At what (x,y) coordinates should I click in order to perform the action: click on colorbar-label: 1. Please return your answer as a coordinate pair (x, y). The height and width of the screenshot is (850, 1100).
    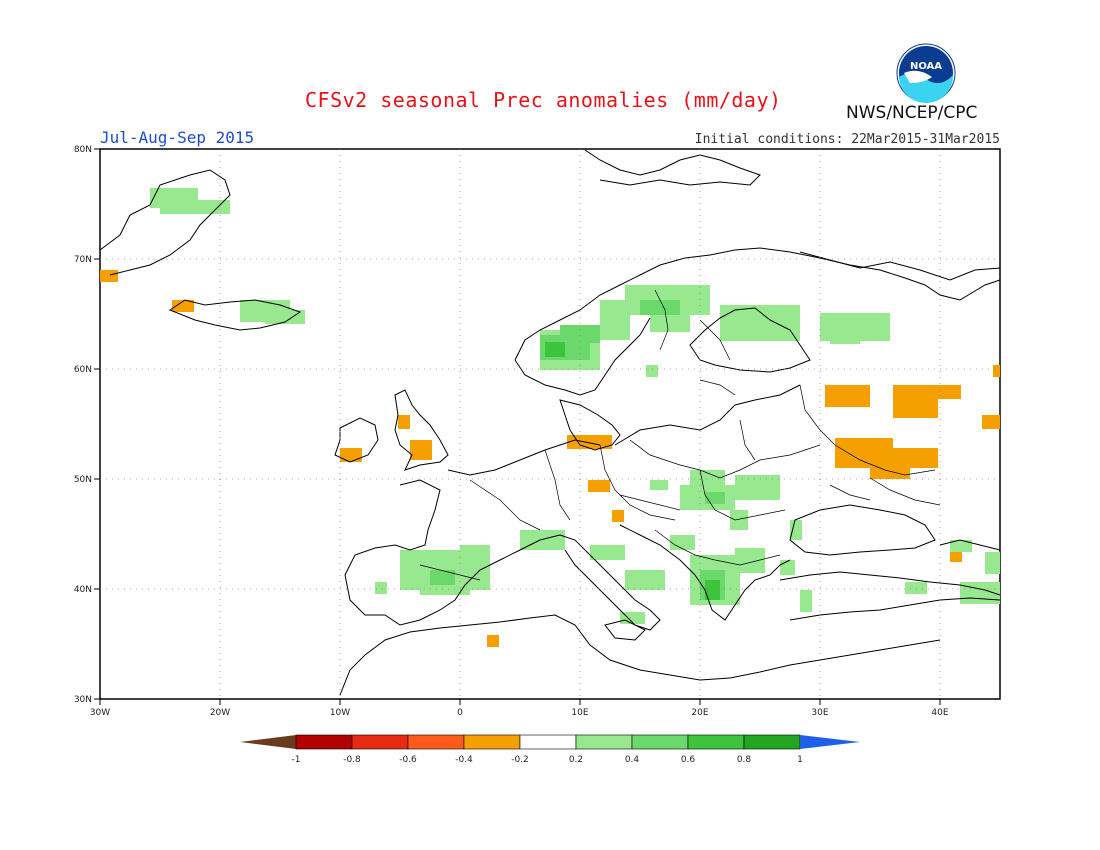
    Looking at the image, I should click on (800, 760).